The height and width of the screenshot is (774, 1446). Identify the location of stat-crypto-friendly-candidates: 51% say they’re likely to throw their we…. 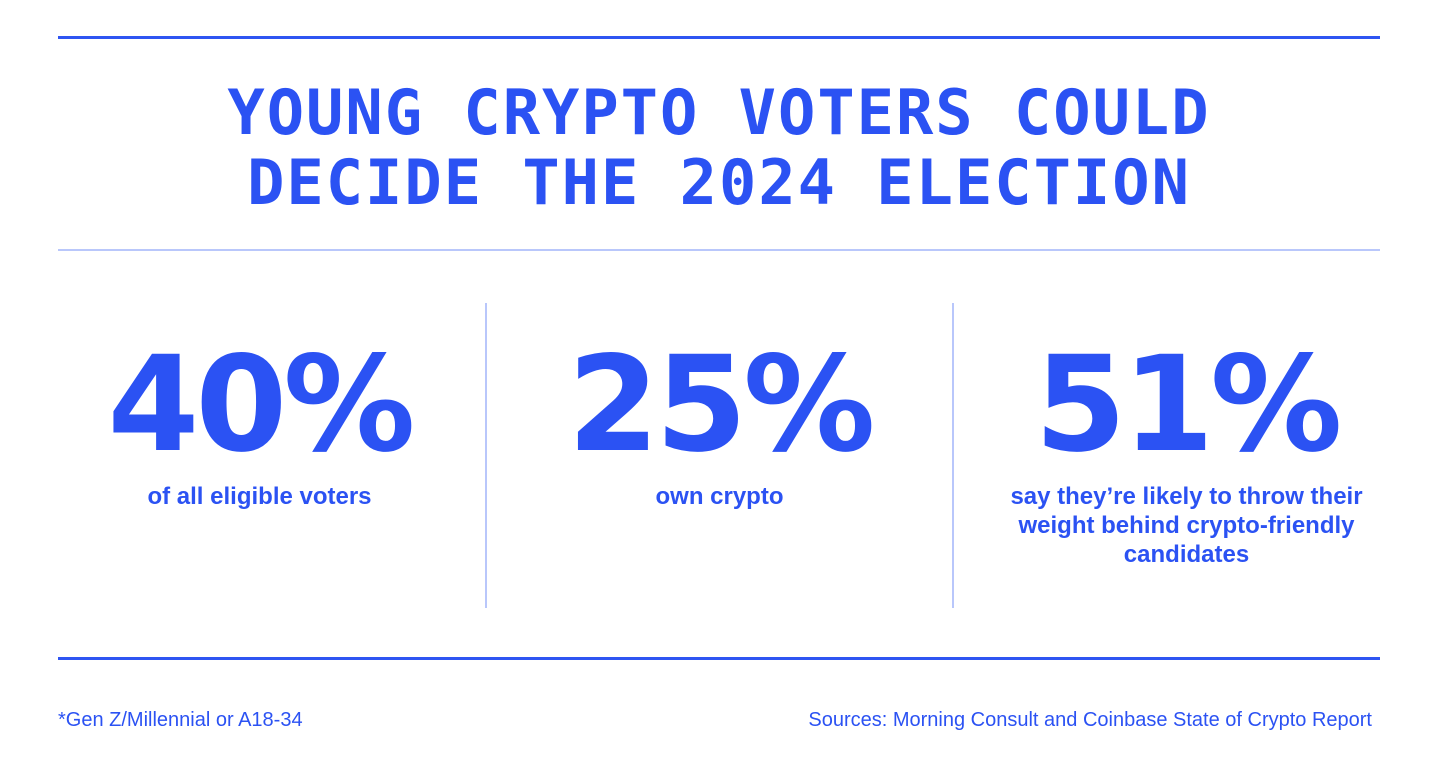
(1186, 449).